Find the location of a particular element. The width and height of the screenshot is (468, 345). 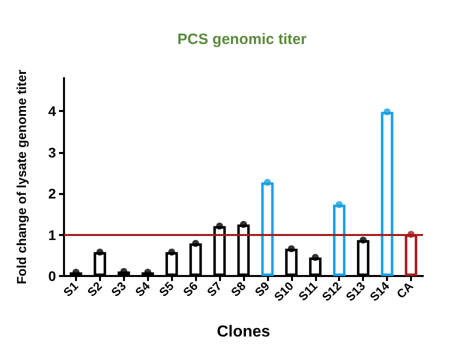

x-tick-label: S8 is located at coordinates (238, 289).